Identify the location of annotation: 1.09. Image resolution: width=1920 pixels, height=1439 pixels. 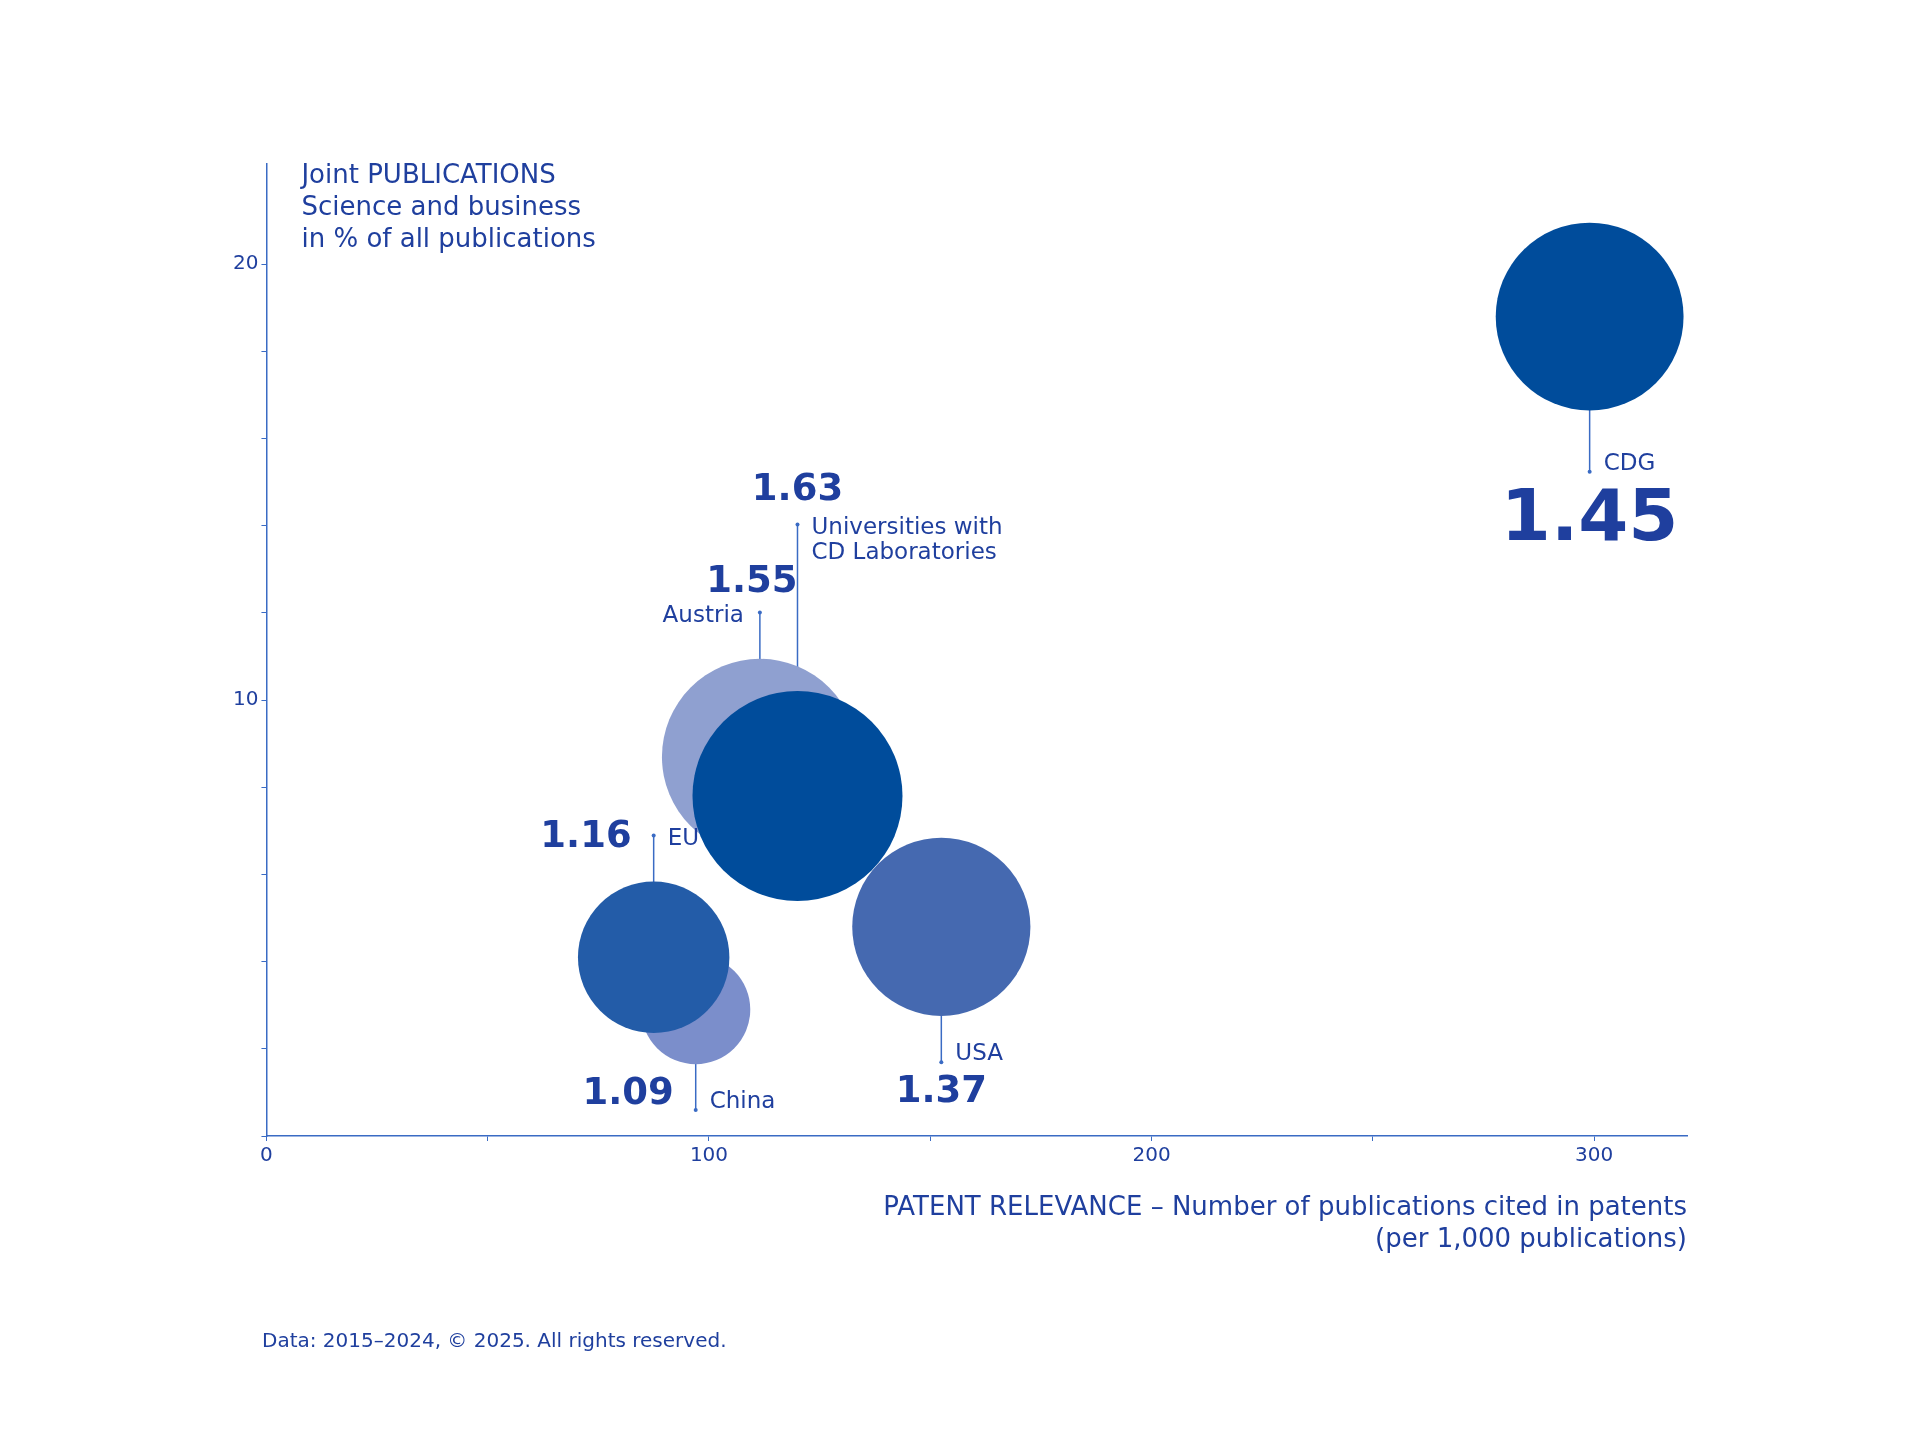
(628, 1091).